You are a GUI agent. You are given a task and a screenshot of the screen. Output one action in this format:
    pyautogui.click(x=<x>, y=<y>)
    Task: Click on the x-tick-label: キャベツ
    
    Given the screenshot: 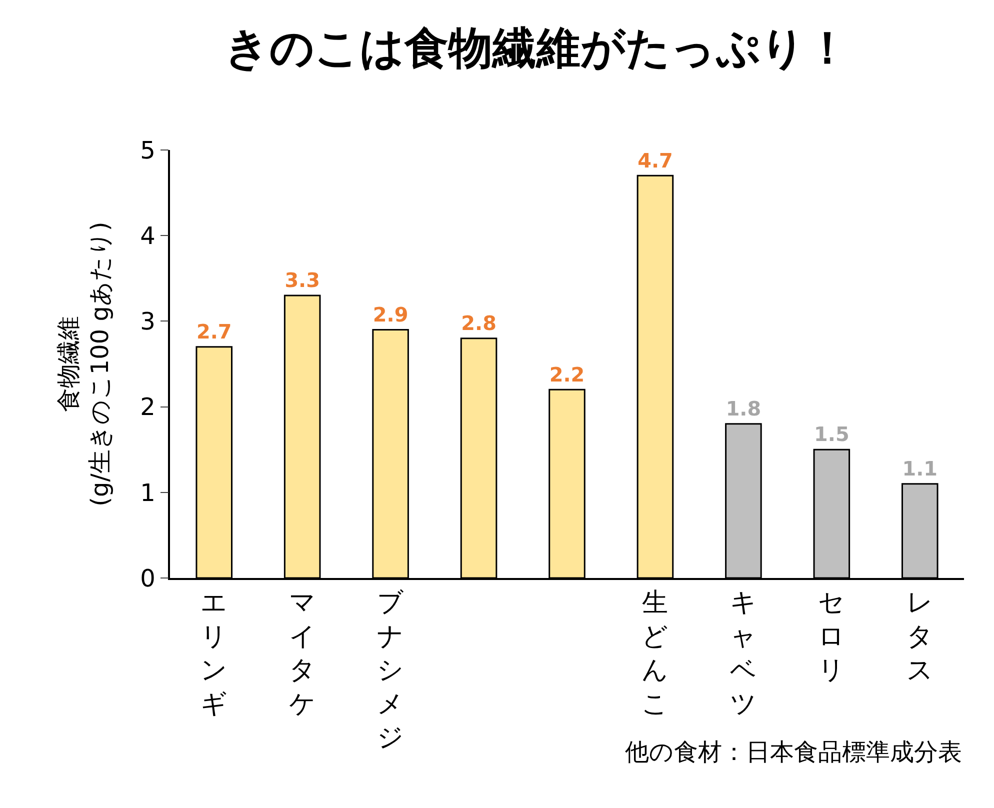 What is the action you would take?
    pyautogui.click(x=743, y=654)
    